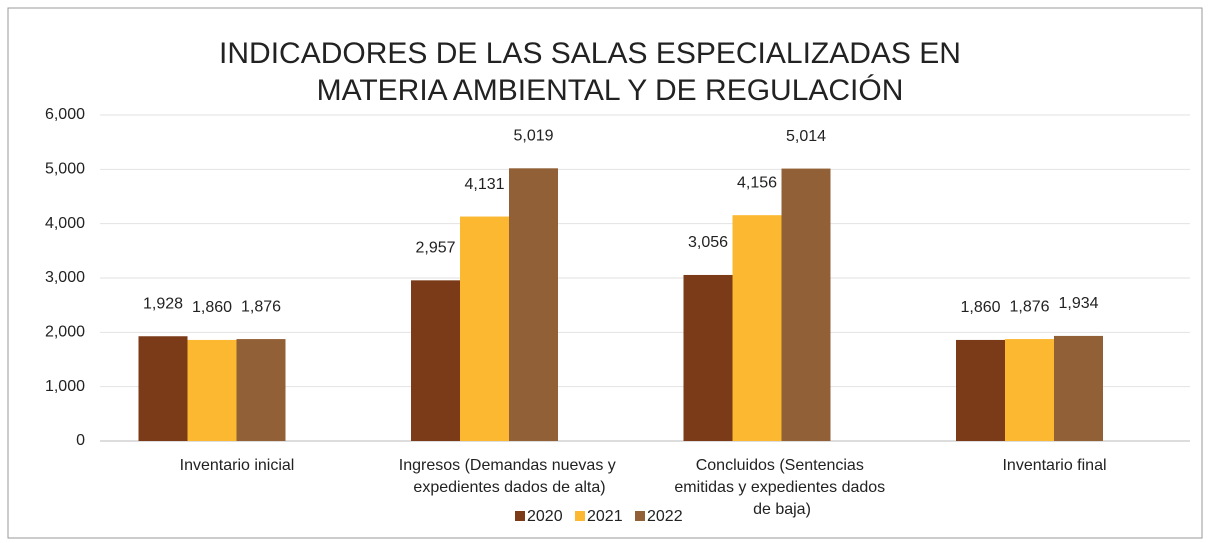  What do you see at coordinates (65, 332) in the screenshot?
I see `y-tick-label: 2,000` at bounding box center [65, 332].